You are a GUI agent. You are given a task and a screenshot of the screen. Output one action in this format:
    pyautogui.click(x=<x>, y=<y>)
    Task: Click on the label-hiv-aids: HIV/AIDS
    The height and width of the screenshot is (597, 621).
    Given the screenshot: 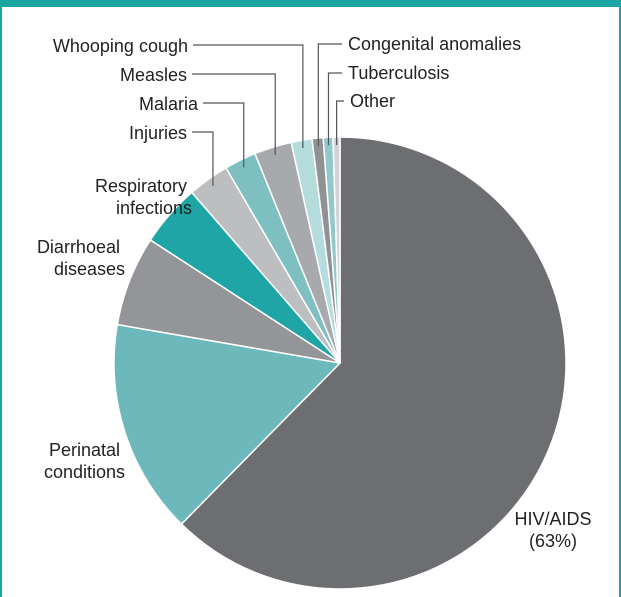 What is the action you would take?
    pyautogui.click(x=552, y=519)
    